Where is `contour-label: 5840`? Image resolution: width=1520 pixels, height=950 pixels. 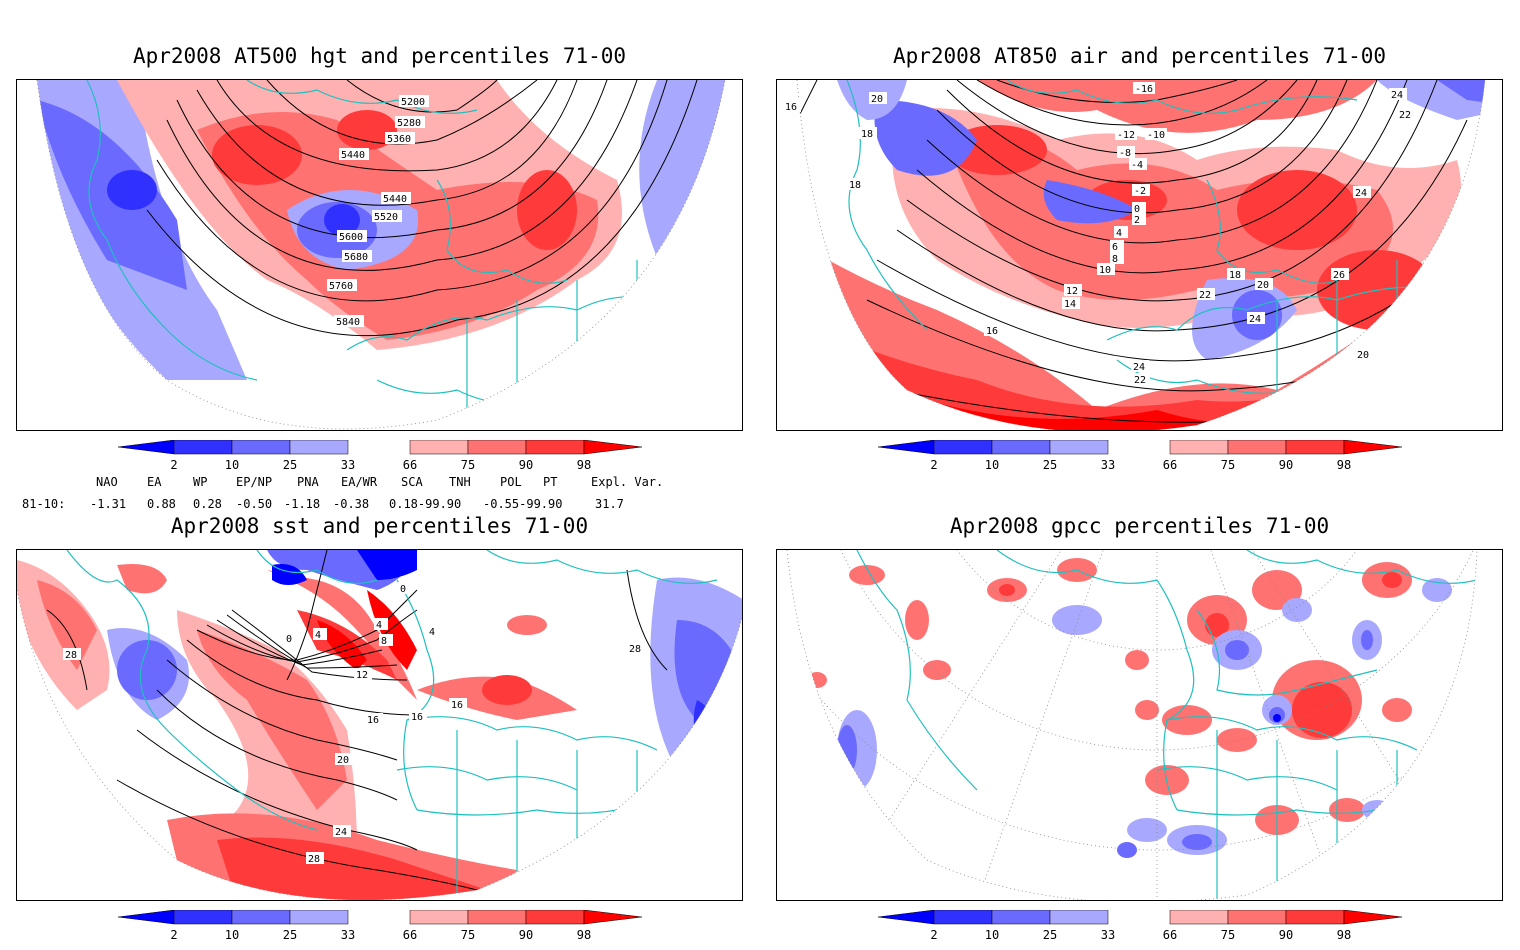
contour-label: 5840 is located at coordinates (348, 322).